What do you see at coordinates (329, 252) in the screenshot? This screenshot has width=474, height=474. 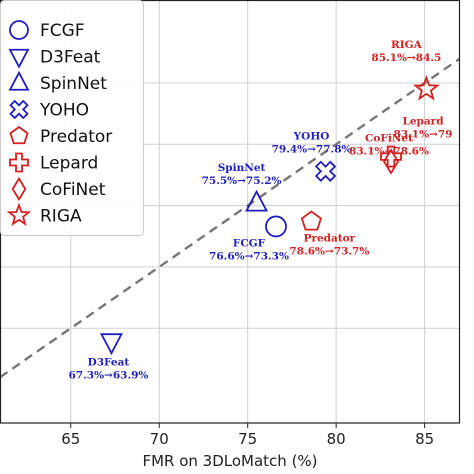 I see `predator-annotation-value: 78.6%→73.7%` at bounding box center [329, 252].